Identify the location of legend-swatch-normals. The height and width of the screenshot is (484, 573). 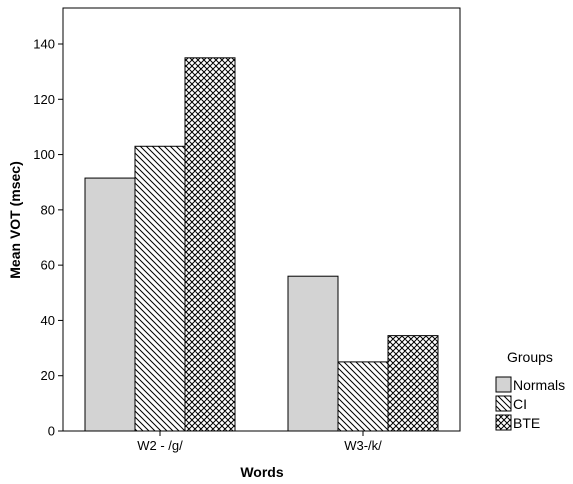
(503, 384).